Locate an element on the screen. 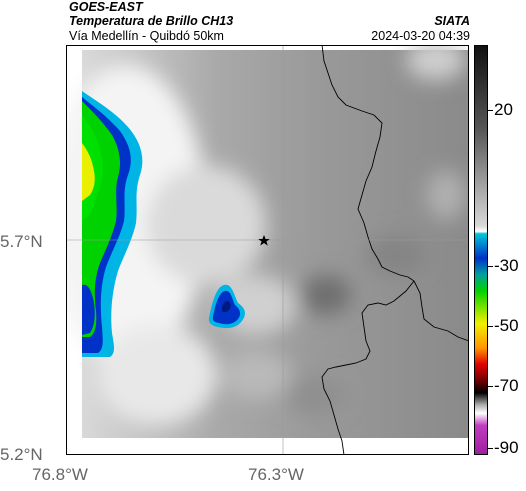 The height and width of the screenshot is (491, 526). star-marker is located at coordinates (264, 240).